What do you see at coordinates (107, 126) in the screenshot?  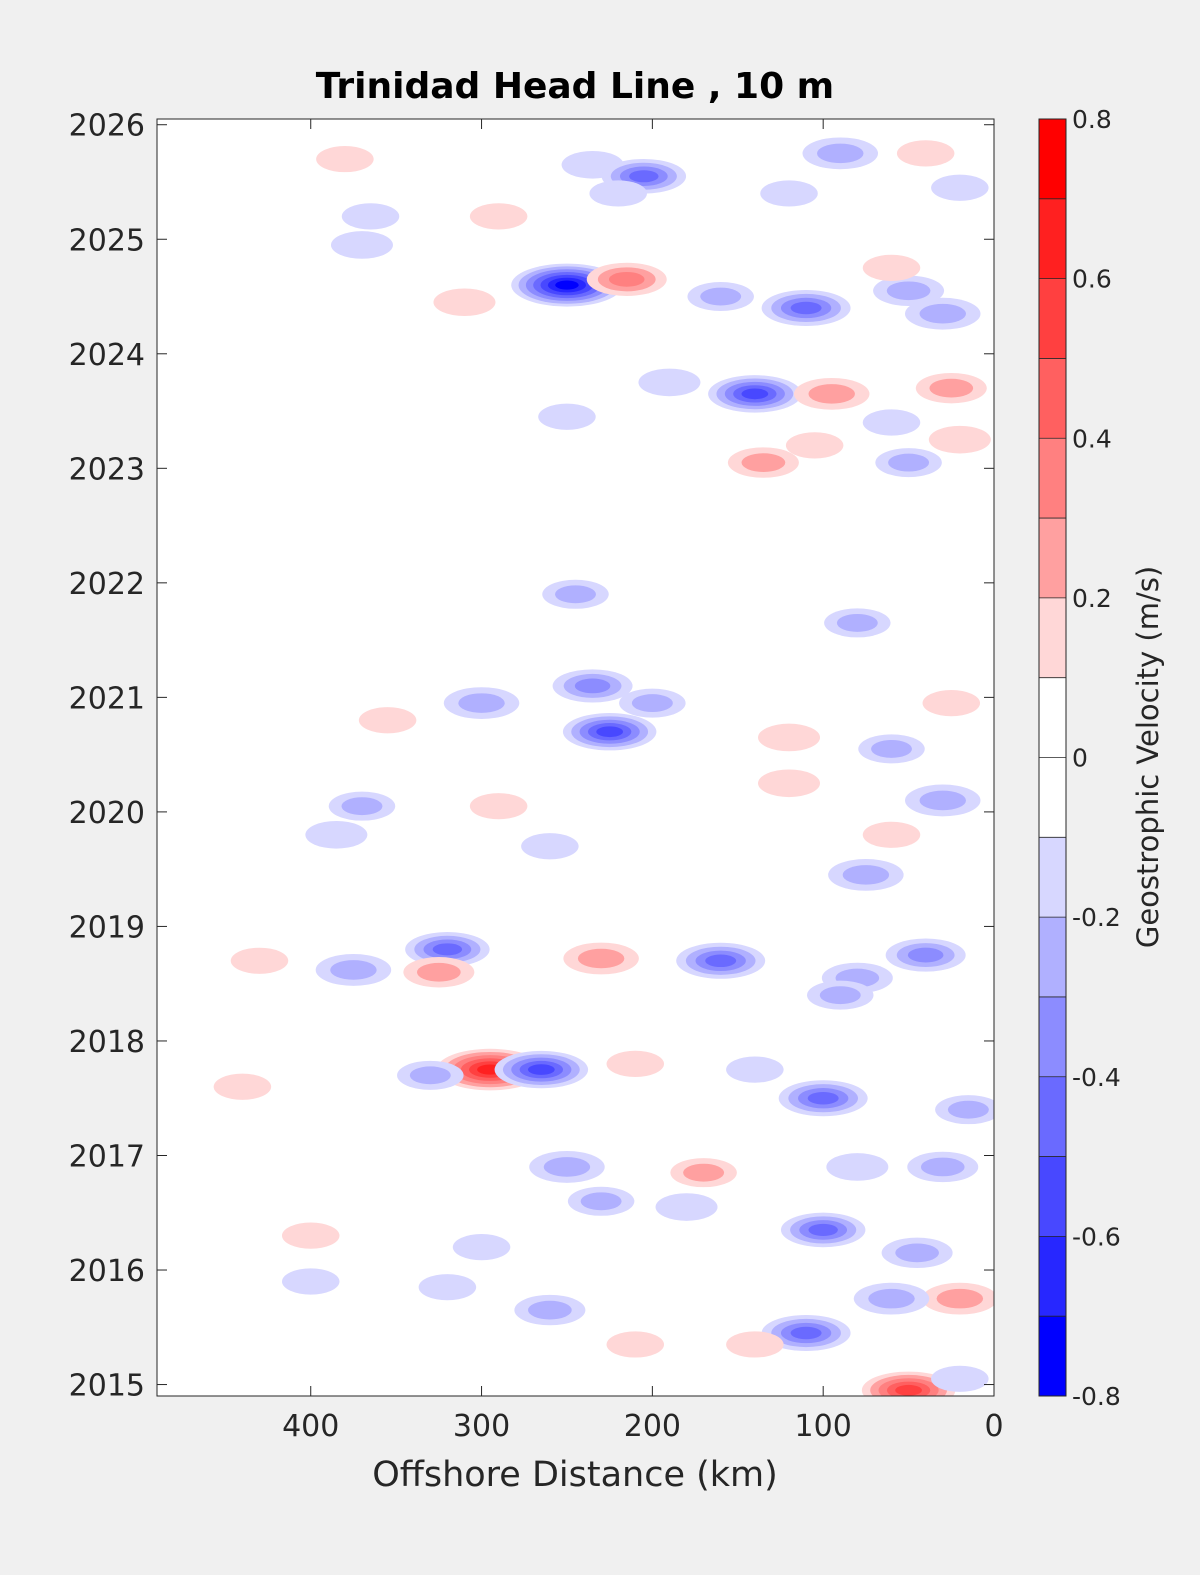 I see `y-tick-label: 2026` at bounding box center [107, 126].